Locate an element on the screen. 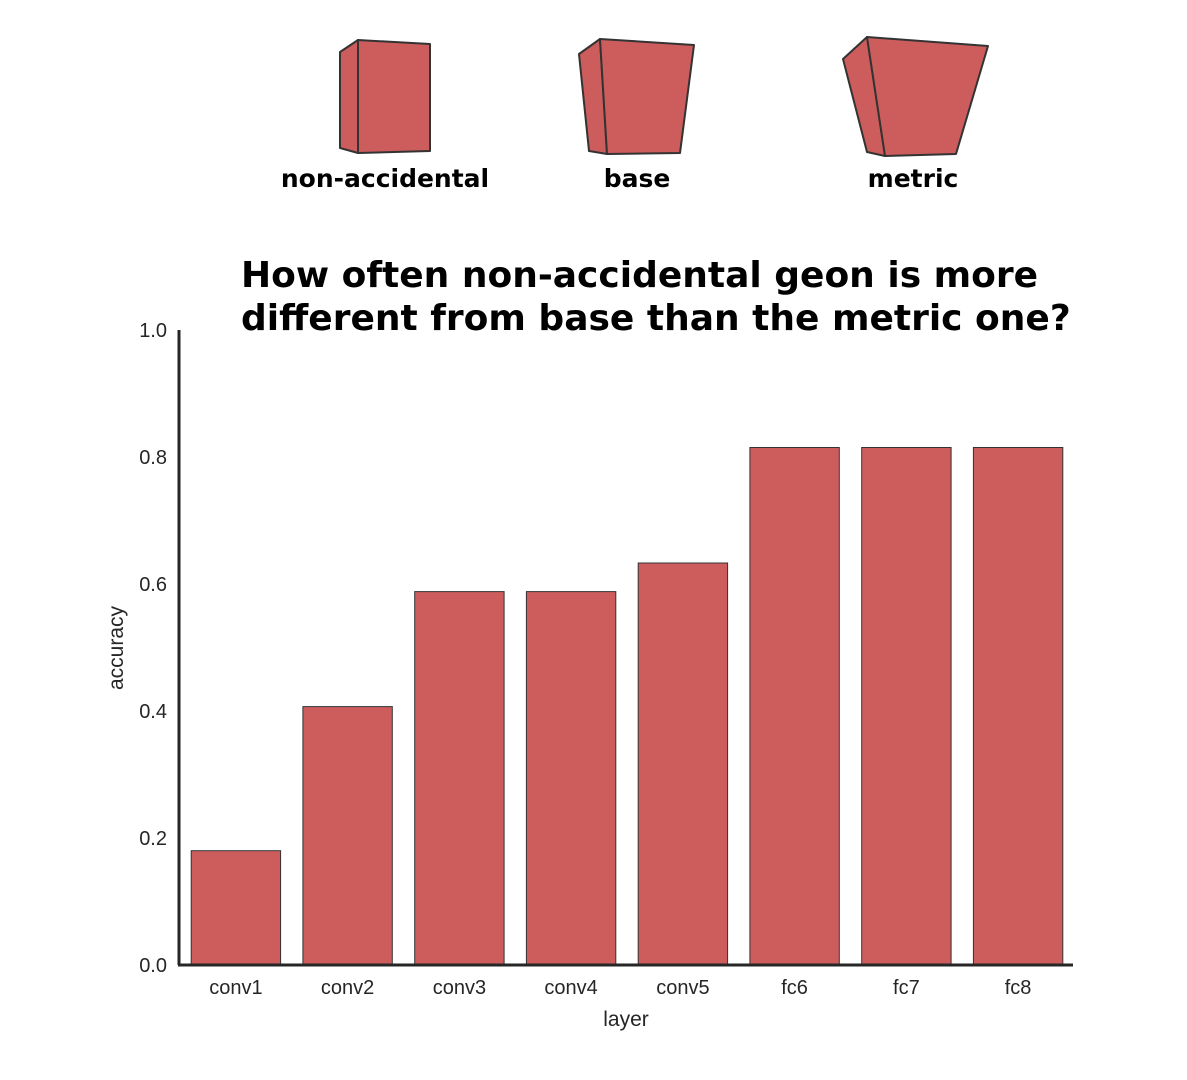 This screenshot has height=1080, width=1187. bar-conv4 is located at coordinates (571, 778).